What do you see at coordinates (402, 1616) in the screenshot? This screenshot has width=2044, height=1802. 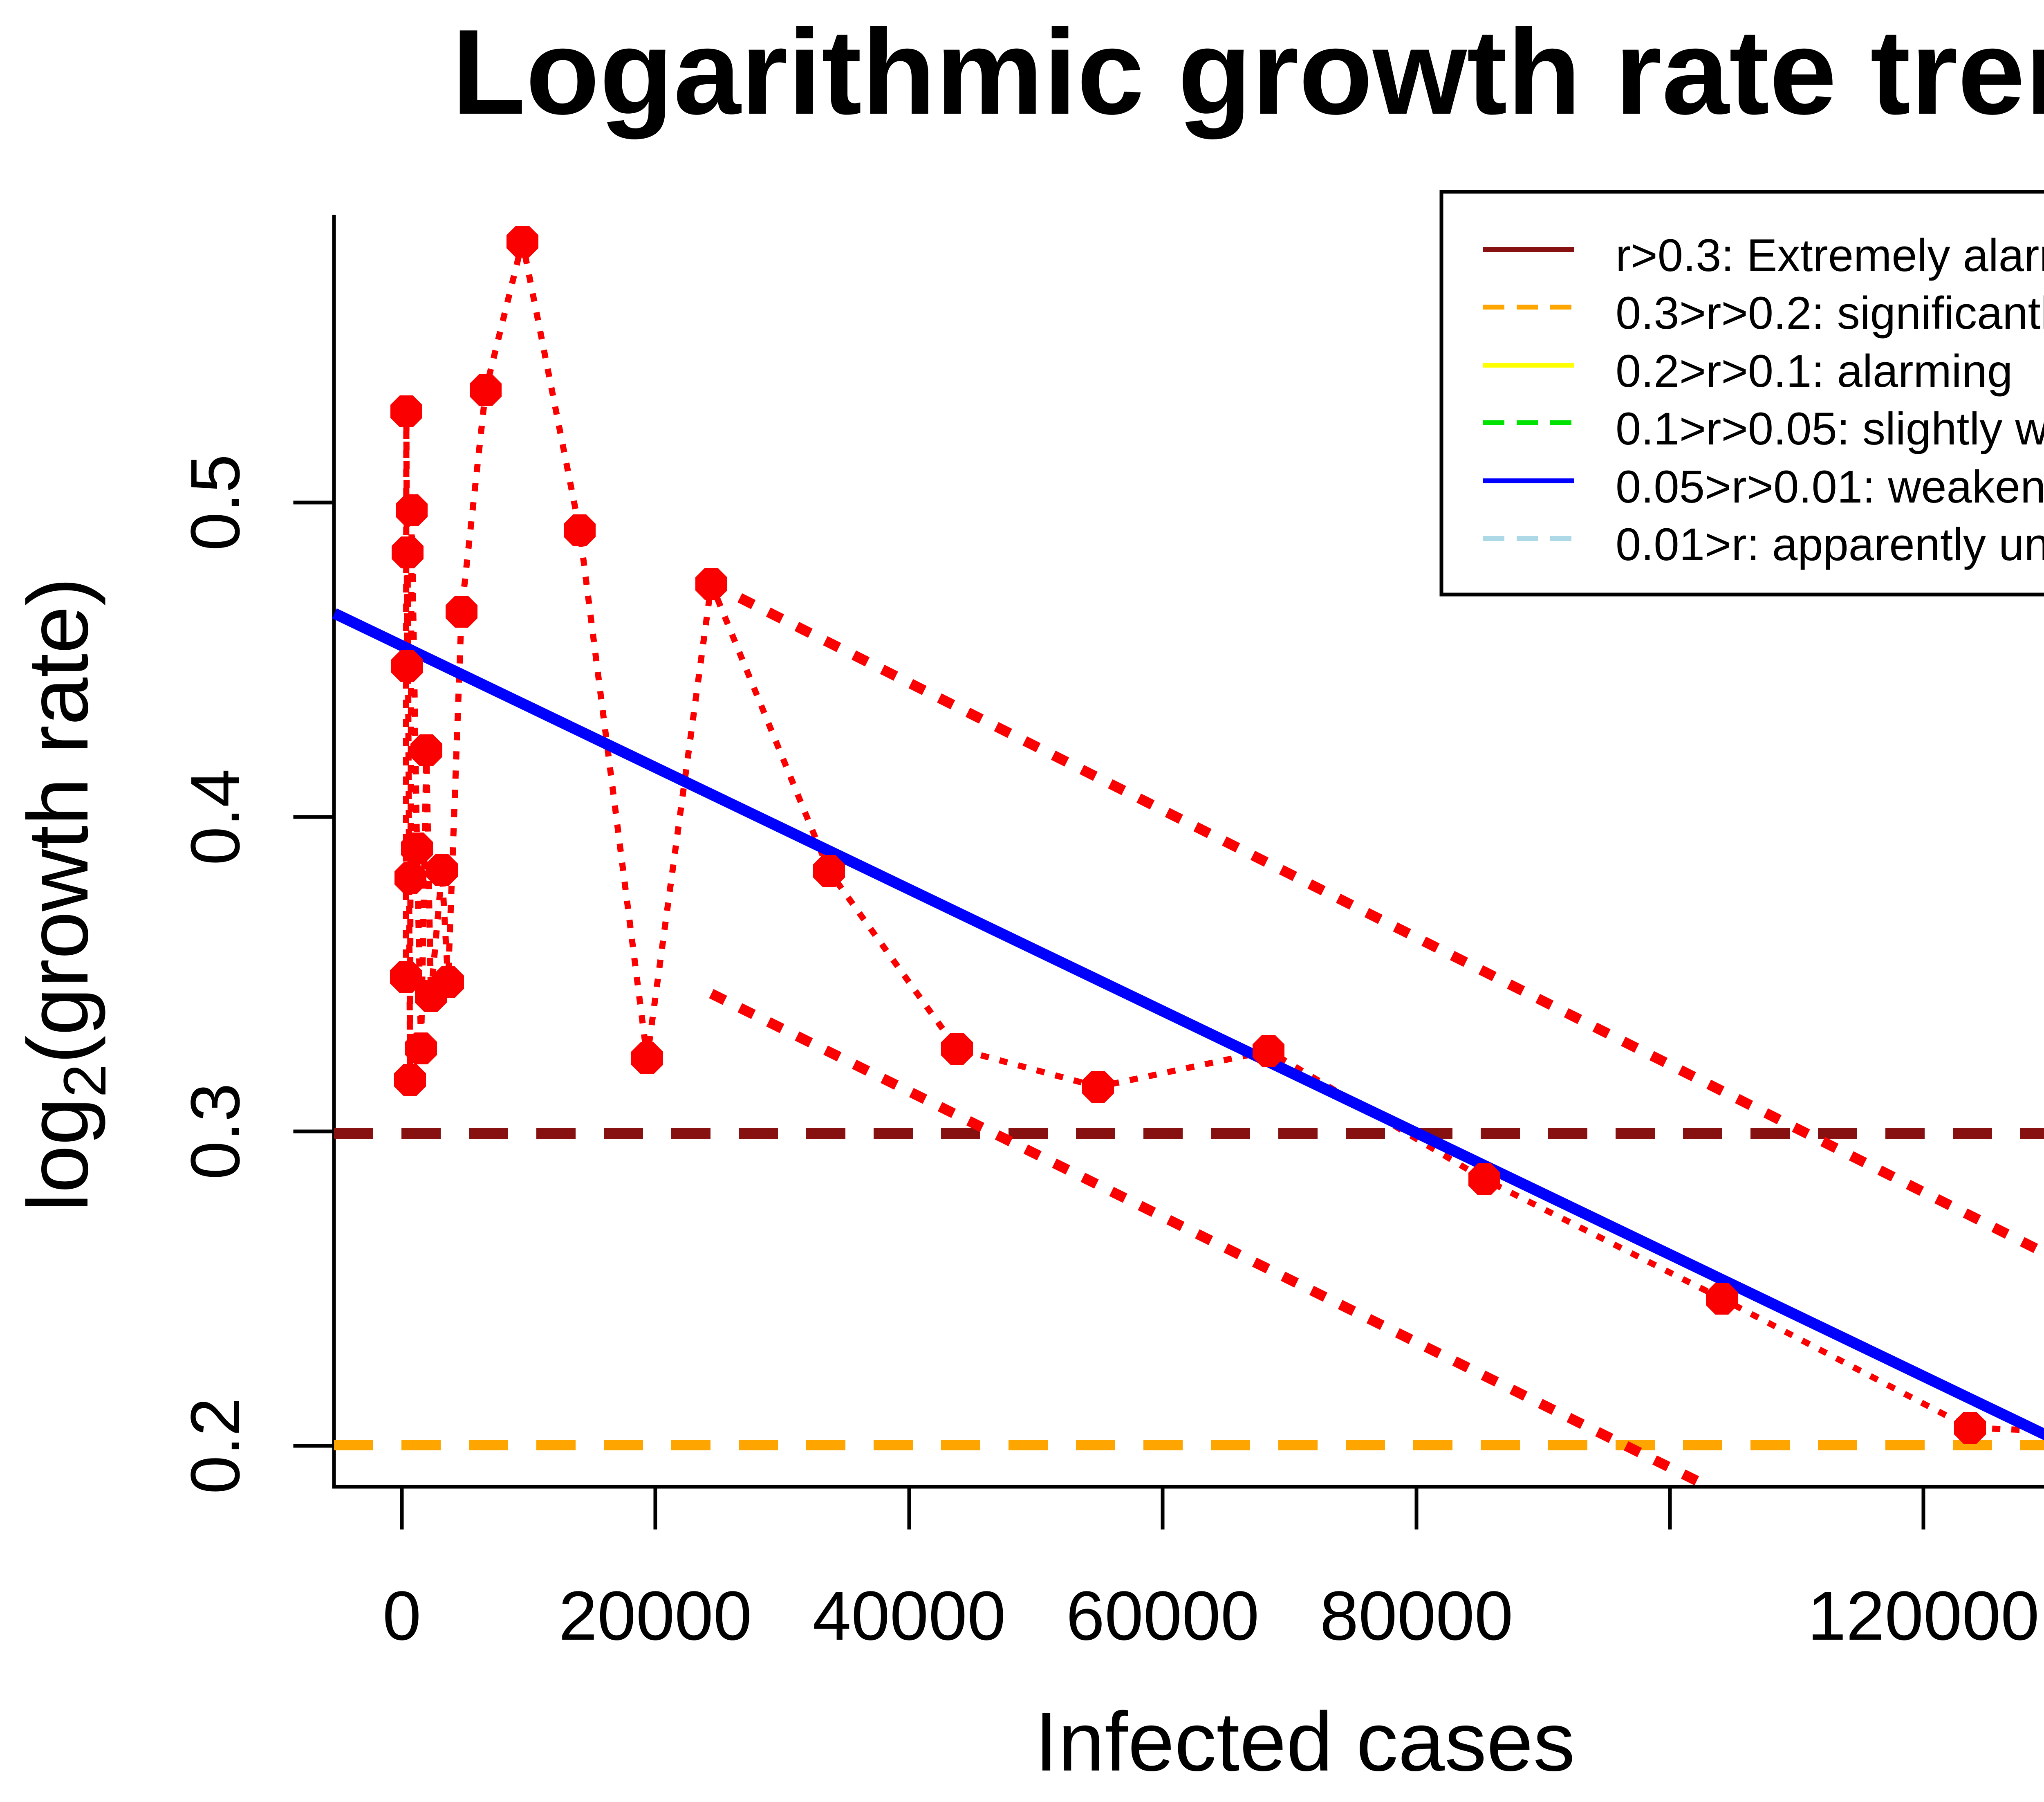 I see `svg-text: 0` at bounding box center [402, 1616].